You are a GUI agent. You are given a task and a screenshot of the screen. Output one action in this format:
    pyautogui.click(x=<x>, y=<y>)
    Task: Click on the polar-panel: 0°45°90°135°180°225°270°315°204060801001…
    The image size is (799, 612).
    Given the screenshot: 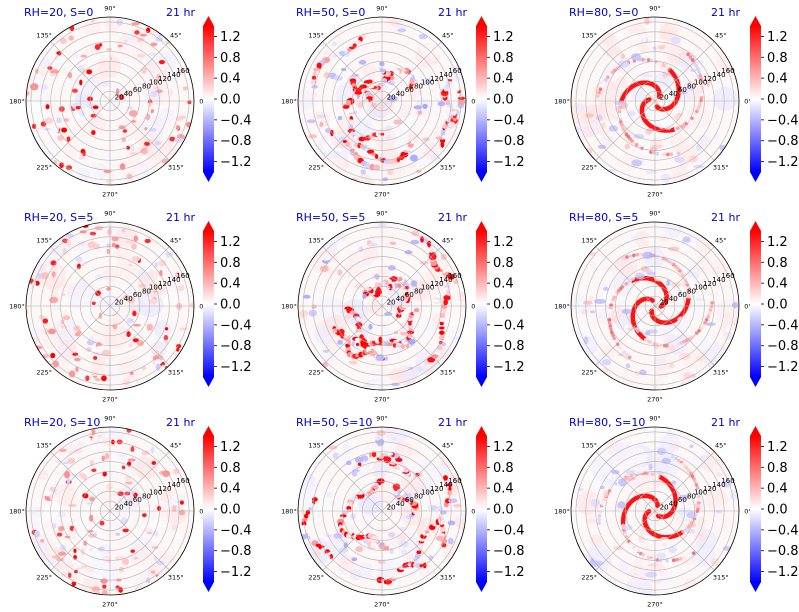 What is the action you would take?
    pyautogui.click(x=108, y=102)
    